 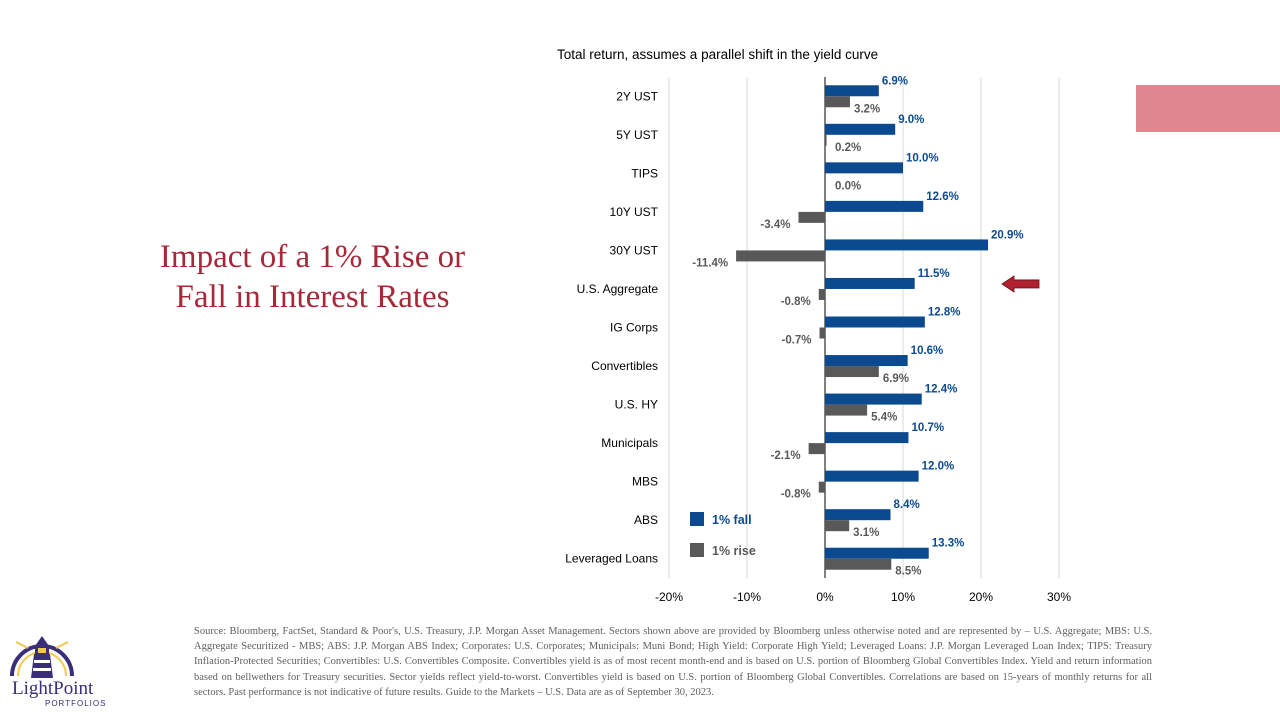 What do you see at coordinates (948, 544) in the screenshot?
I see `data-label-fall: 13.3%` at bounding box center [948, 544].